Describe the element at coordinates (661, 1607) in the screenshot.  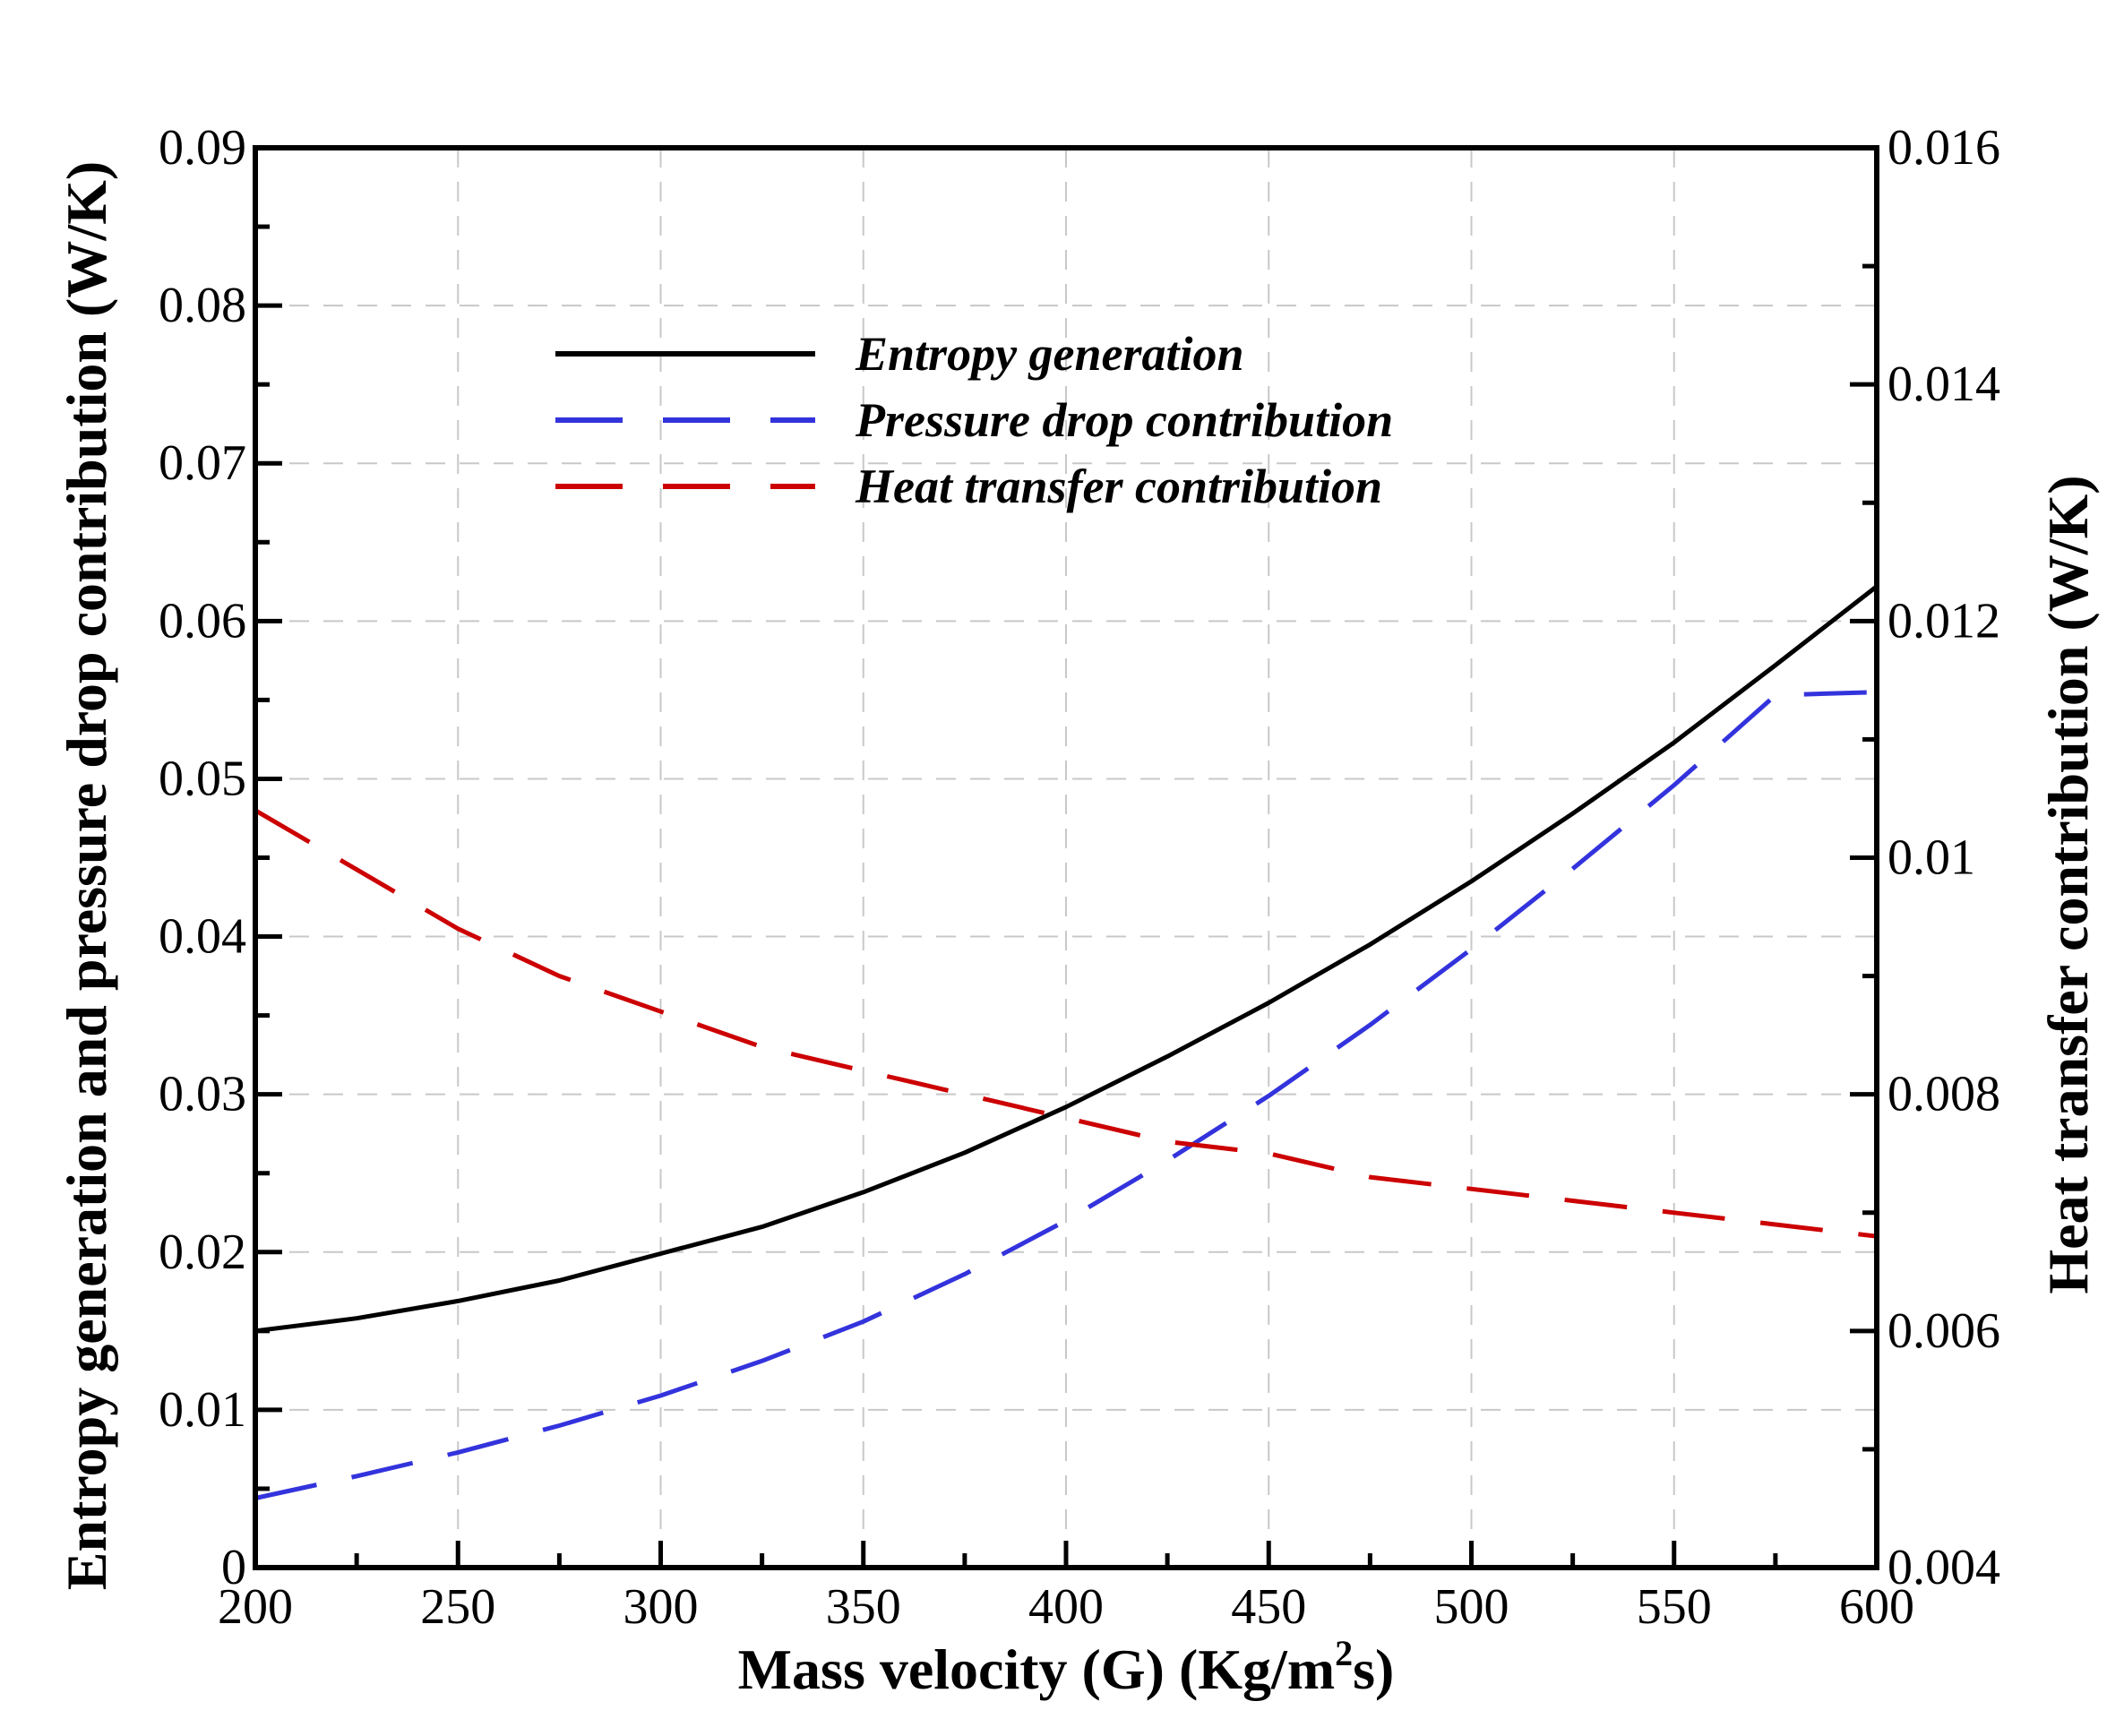
I see `x-tick-label: 300` at that location.